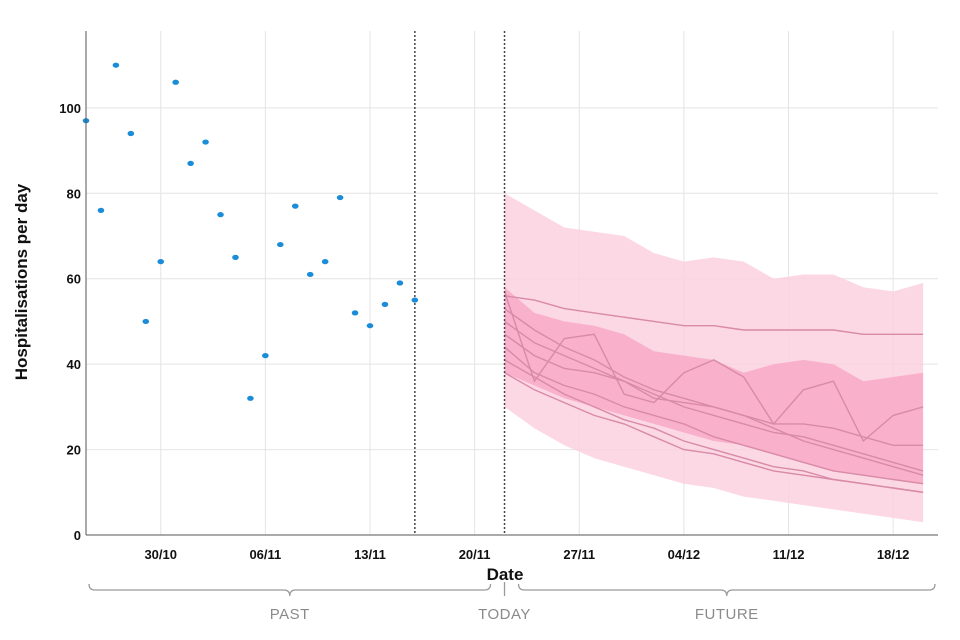  What do you see at coordinates (789, 554) in the screenshot?
I see `x-tick-label: 11/12` at bounding box center [789, 554].